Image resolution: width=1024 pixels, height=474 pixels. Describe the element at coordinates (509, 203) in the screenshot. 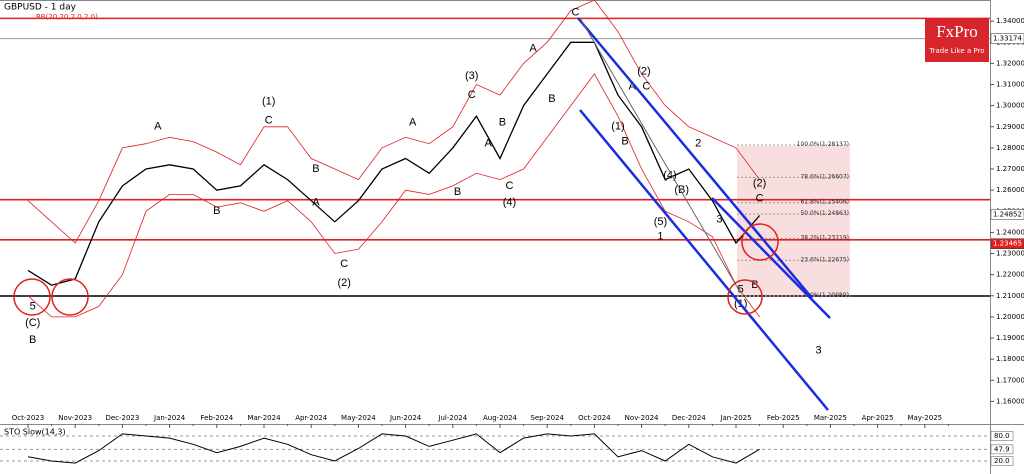

I see `wave-label: (4)` at that location.